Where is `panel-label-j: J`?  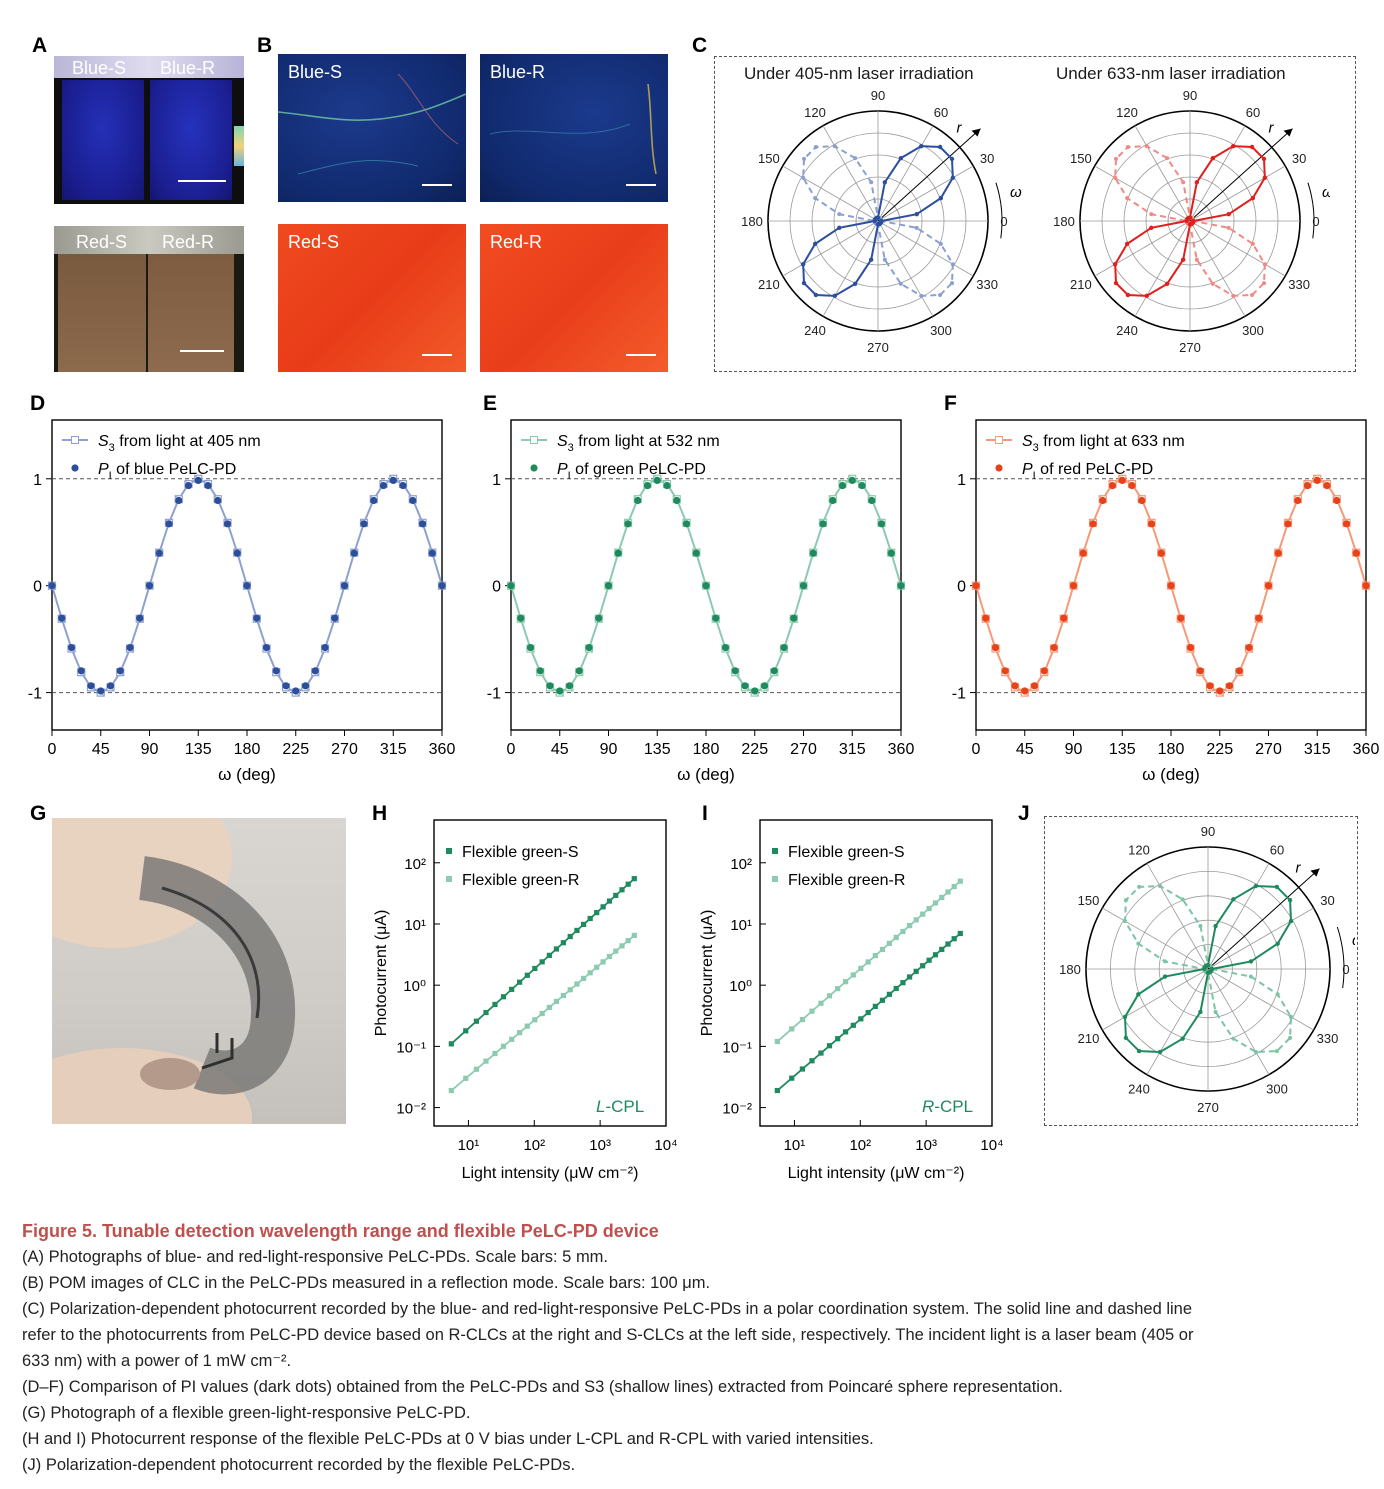 panel-label-j: J is located at coordinates (1024, 813).